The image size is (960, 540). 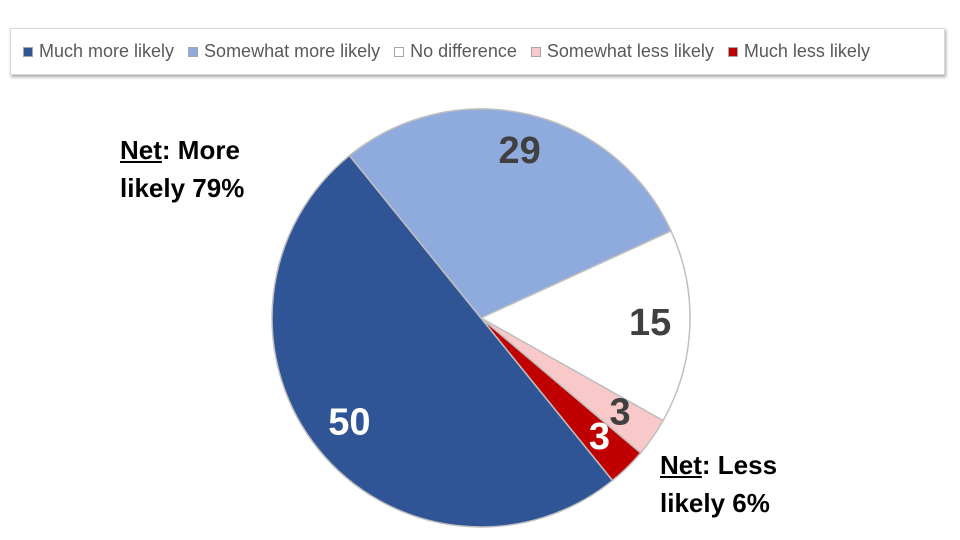 What do you see at coordinates (107, 51) in the screenshot?
I see `legend-label: Much more likely` at bounding box center [107, 51].